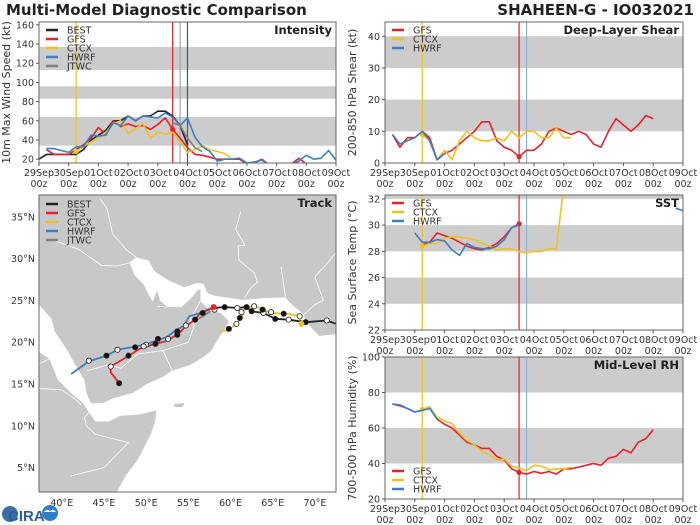 Image resolution: width=700 pixels, height=525 pixels. I want to click on x-tick-label: 30Sep, so click(415, 340).